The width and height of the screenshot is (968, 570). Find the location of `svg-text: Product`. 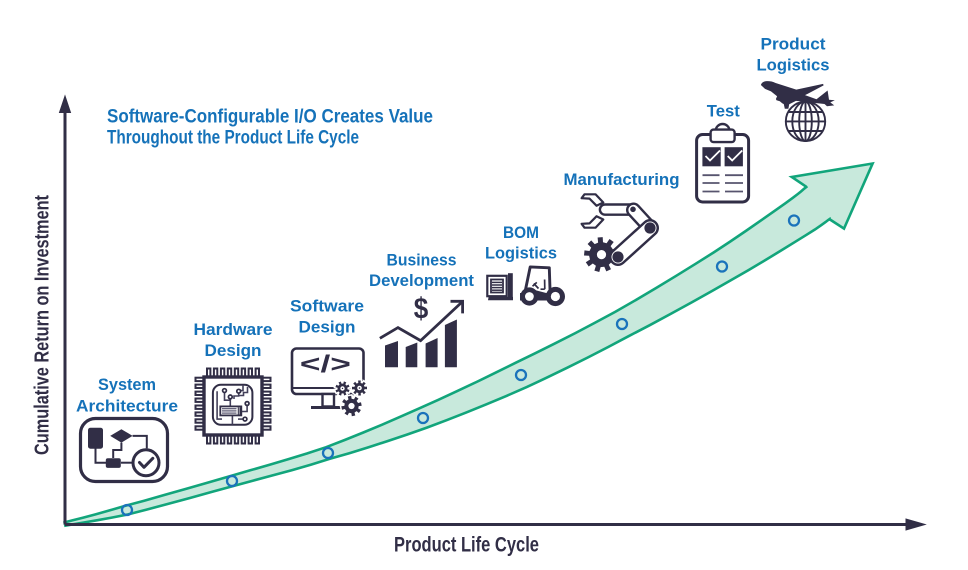

svg-text: Product is located at coordinates (793, 44).